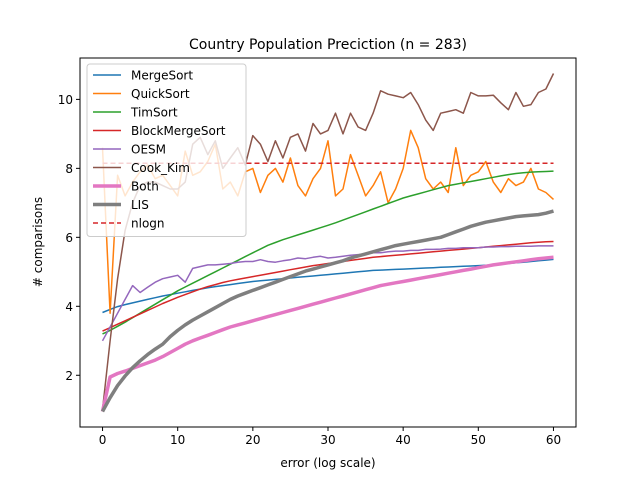 The width and height of the screenshot is (640, 480). What do you see at coordinates (328, 45) in the screenshot?
I see `chart-title: Country Population Preciction (n = 283)` at bounding box center [328, 45].